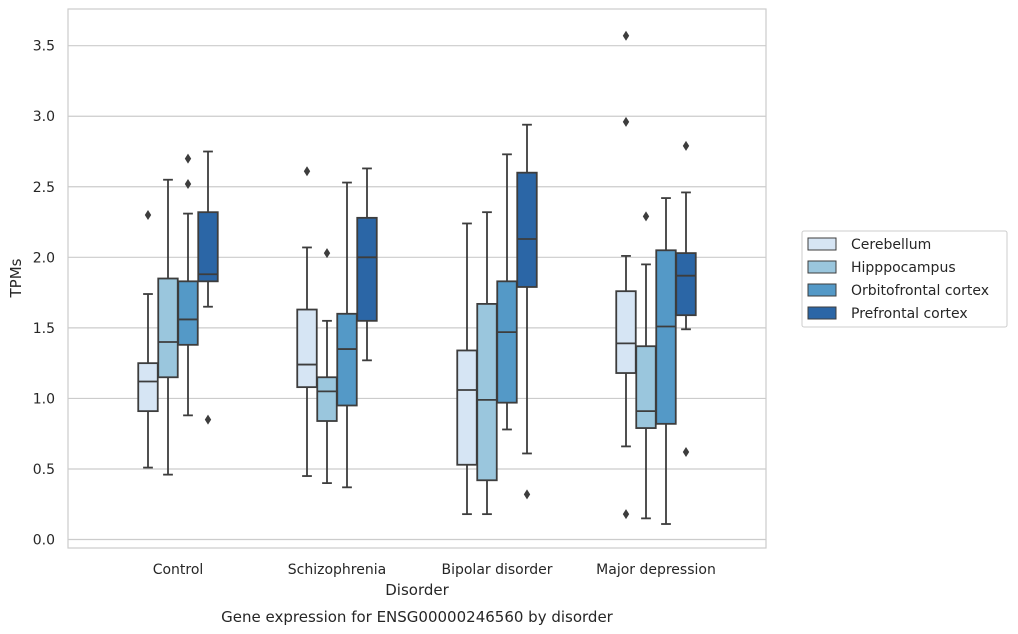  What do you see at coordinates (44, 294) in the screenshot?
I see `y-axis-ticks: 0.0 0.5 1.0 1.5 2.0 2.5 3.0 3.5` at bounding box center [44, 294].